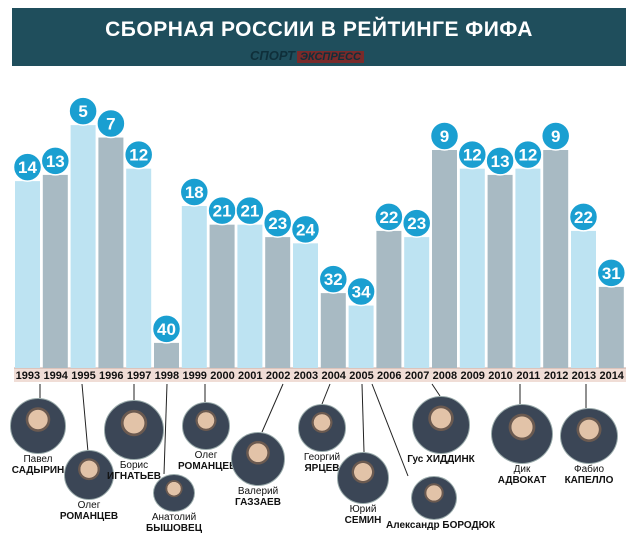 The image size is (638, 534). Describe the element at coordinates (472, 376) in the screenshot. I see `year-label-2009: 2009` at that location.